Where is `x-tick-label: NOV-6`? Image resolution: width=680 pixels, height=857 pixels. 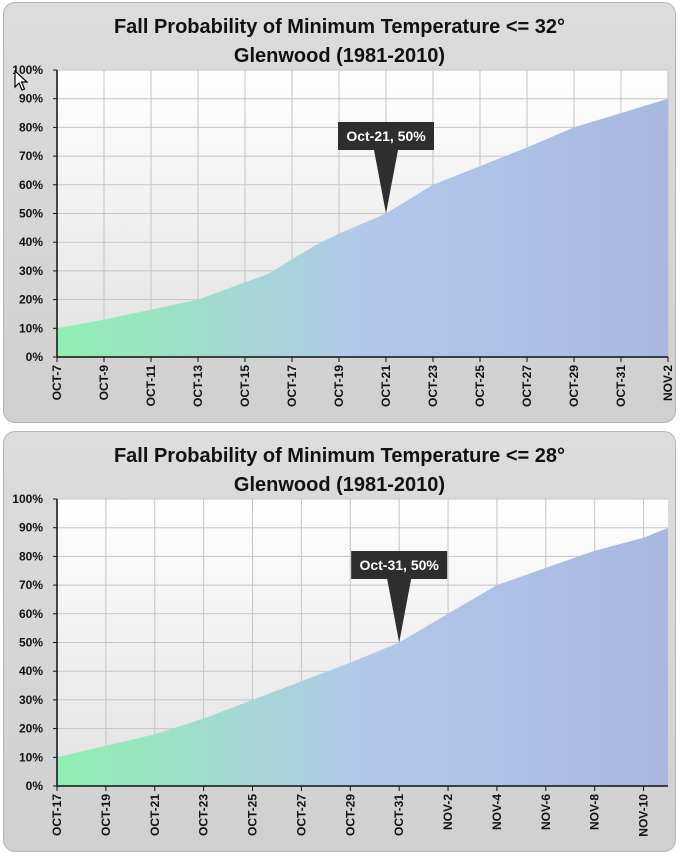
x-tick-label: NOV-6 is located at coordinates (546, 812).